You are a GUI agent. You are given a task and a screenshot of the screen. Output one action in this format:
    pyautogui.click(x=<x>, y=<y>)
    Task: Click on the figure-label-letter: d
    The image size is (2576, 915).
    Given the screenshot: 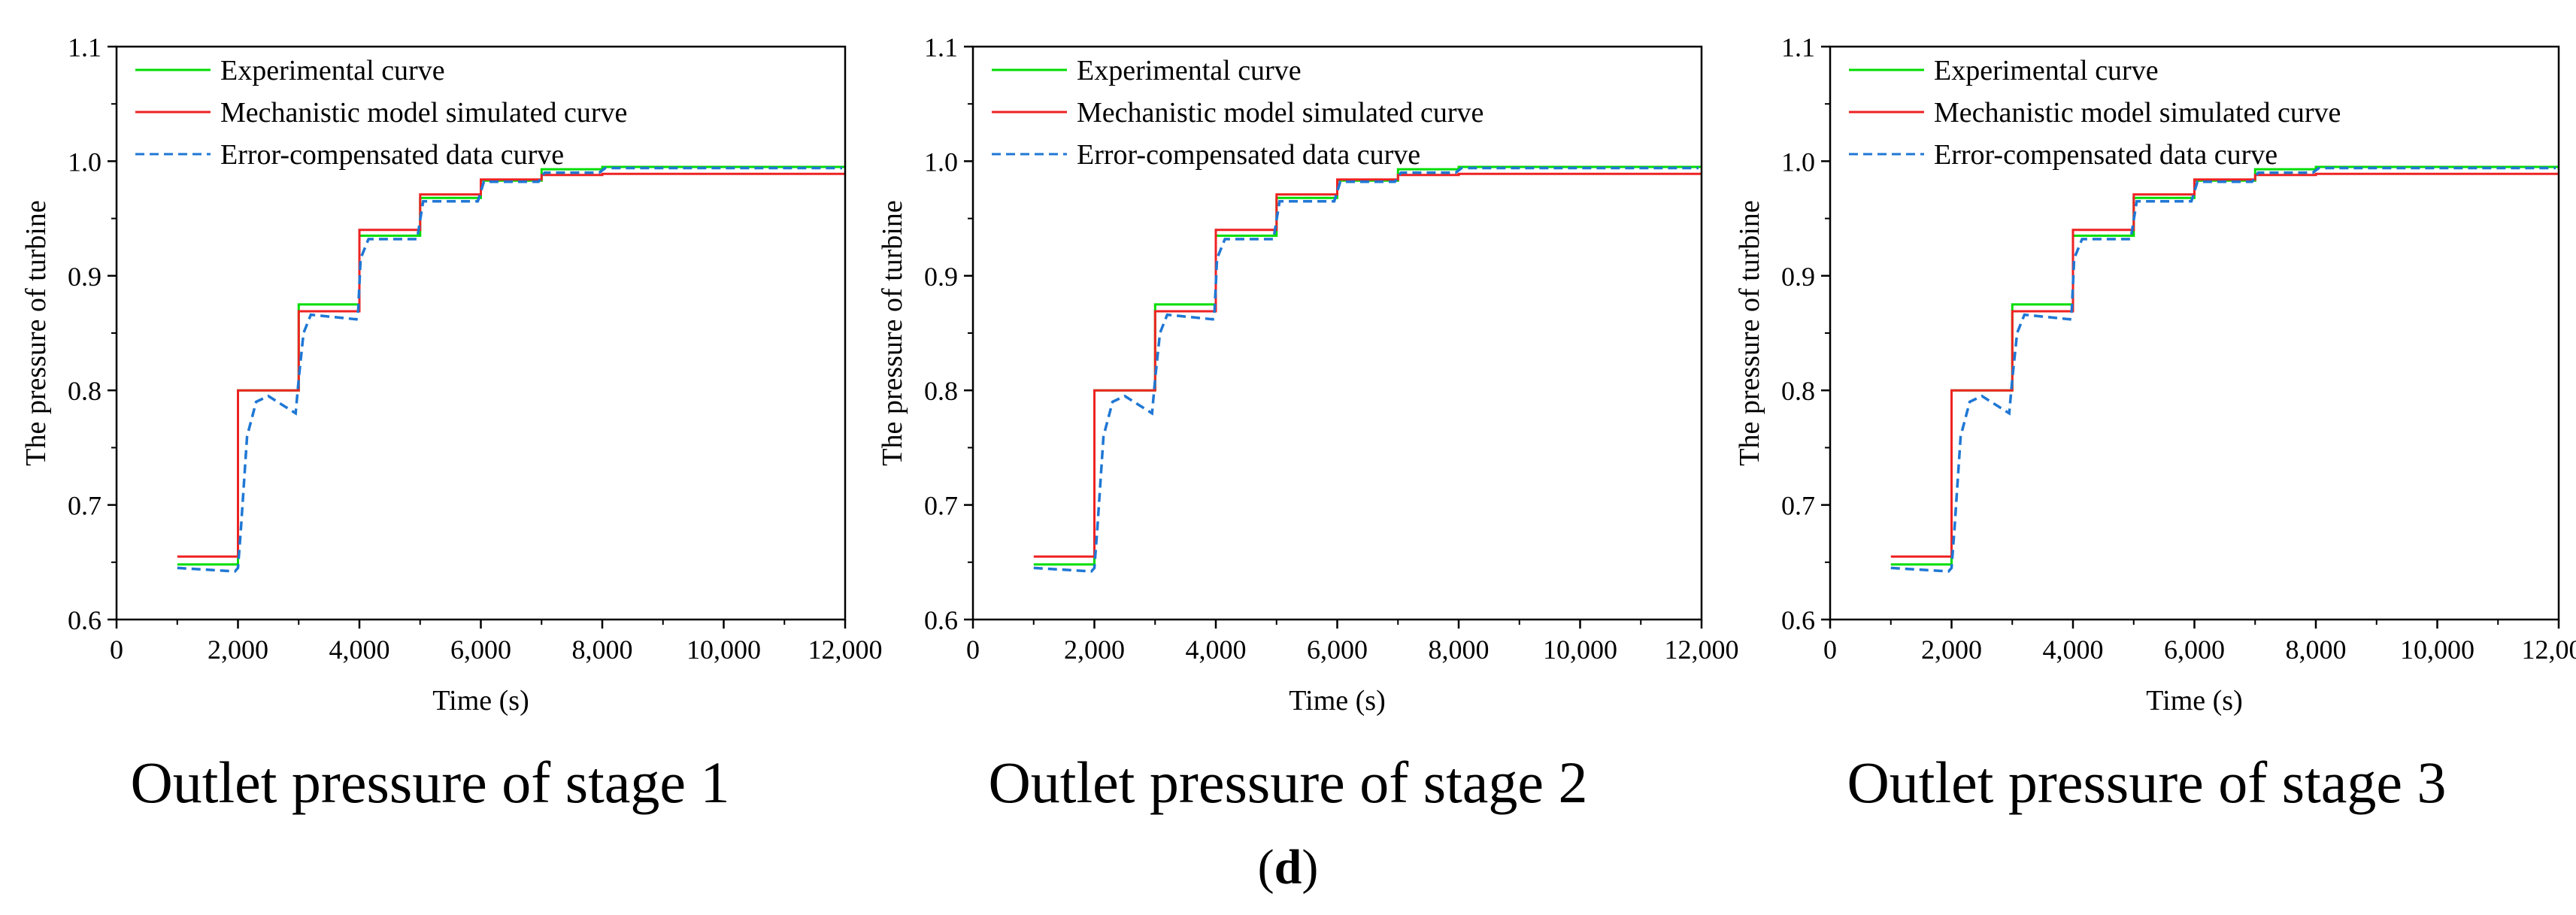 What is the action you would take?
    pyautogui.click(x=1288, y=868)
    